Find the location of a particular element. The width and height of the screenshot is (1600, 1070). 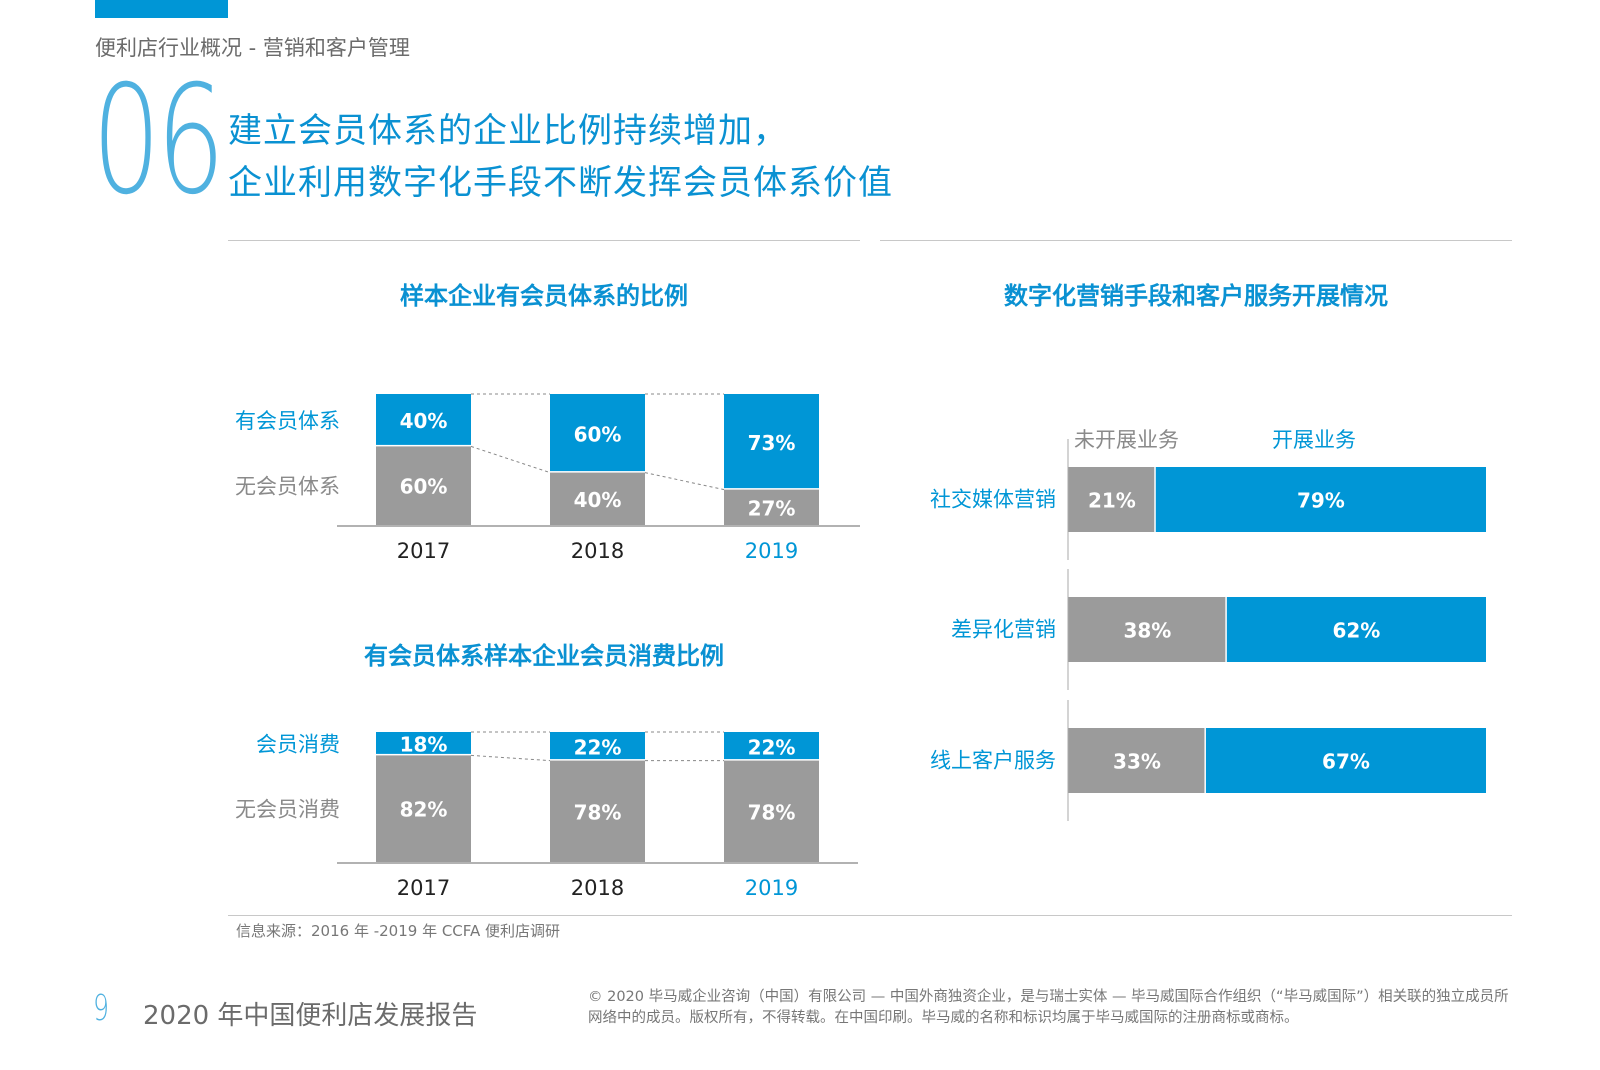

membership-bar-2019-top is located at coordinates (771, 441).